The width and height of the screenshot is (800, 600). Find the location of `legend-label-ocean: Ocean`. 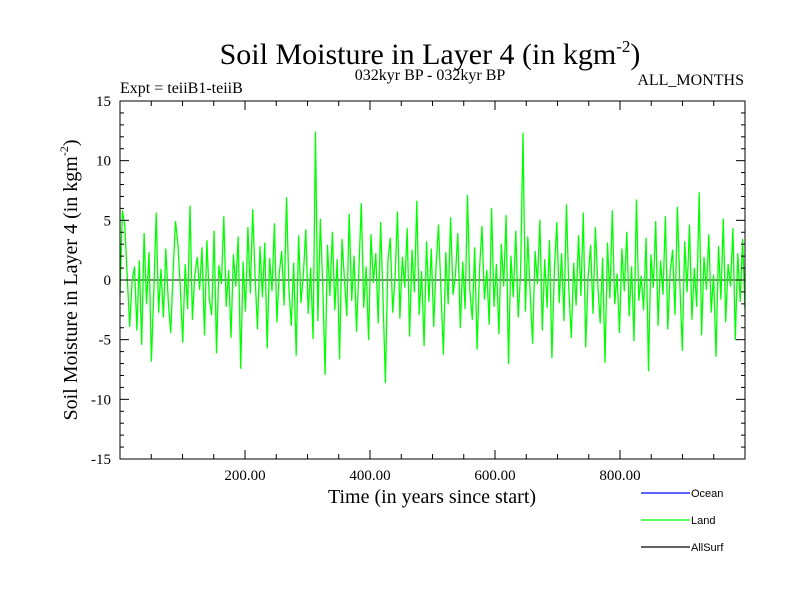

legend-label-ocean: Ocean is located at coordinates (707, 494).